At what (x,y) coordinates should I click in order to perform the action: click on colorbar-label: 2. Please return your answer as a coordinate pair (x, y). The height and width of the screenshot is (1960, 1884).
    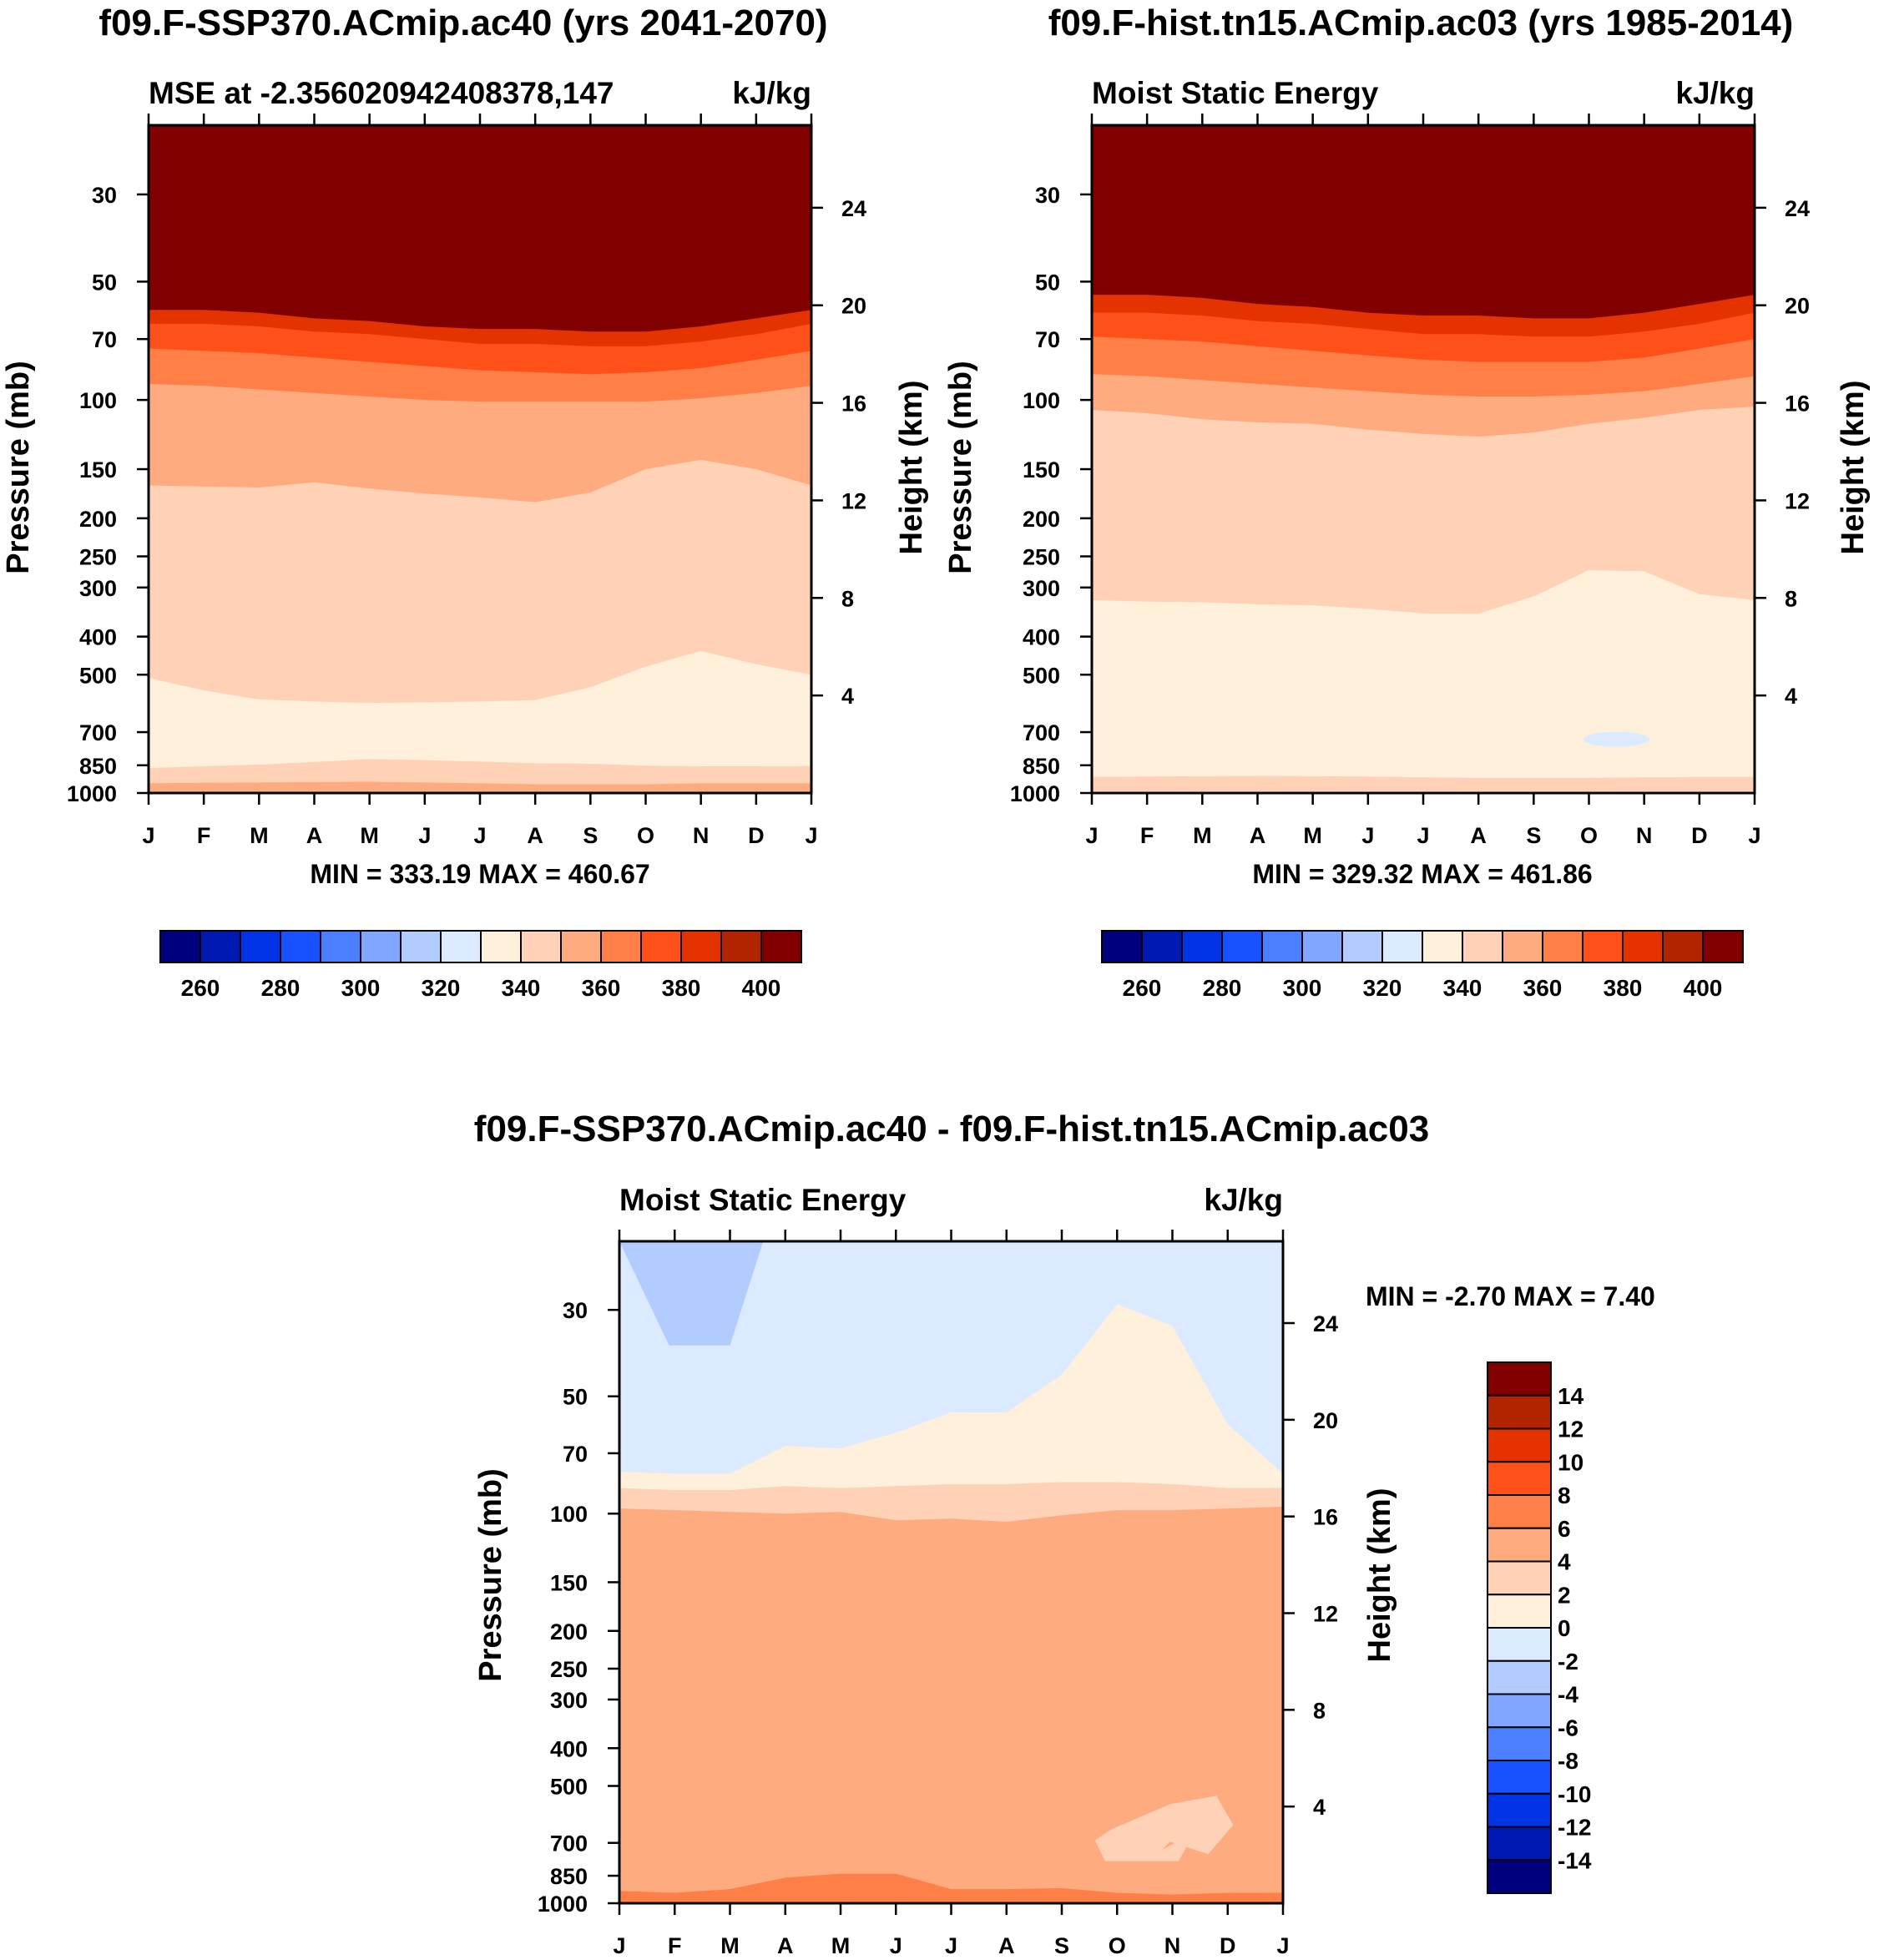
    Looking at the image, I should click on (1564, 1595).